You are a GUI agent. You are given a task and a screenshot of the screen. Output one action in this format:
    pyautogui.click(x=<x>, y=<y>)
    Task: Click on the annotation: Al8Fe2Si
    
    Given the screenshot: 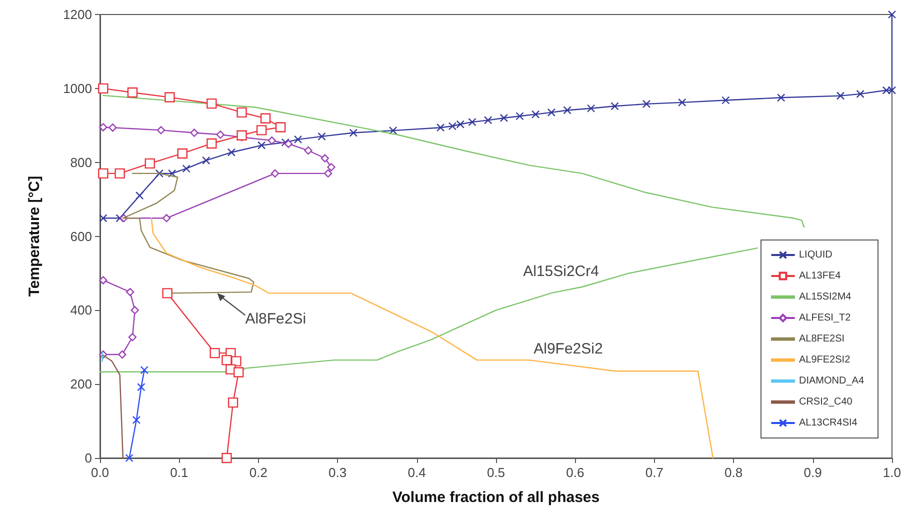 What is the action you would take?
    pyautogui.click(x=275, y=319)
    